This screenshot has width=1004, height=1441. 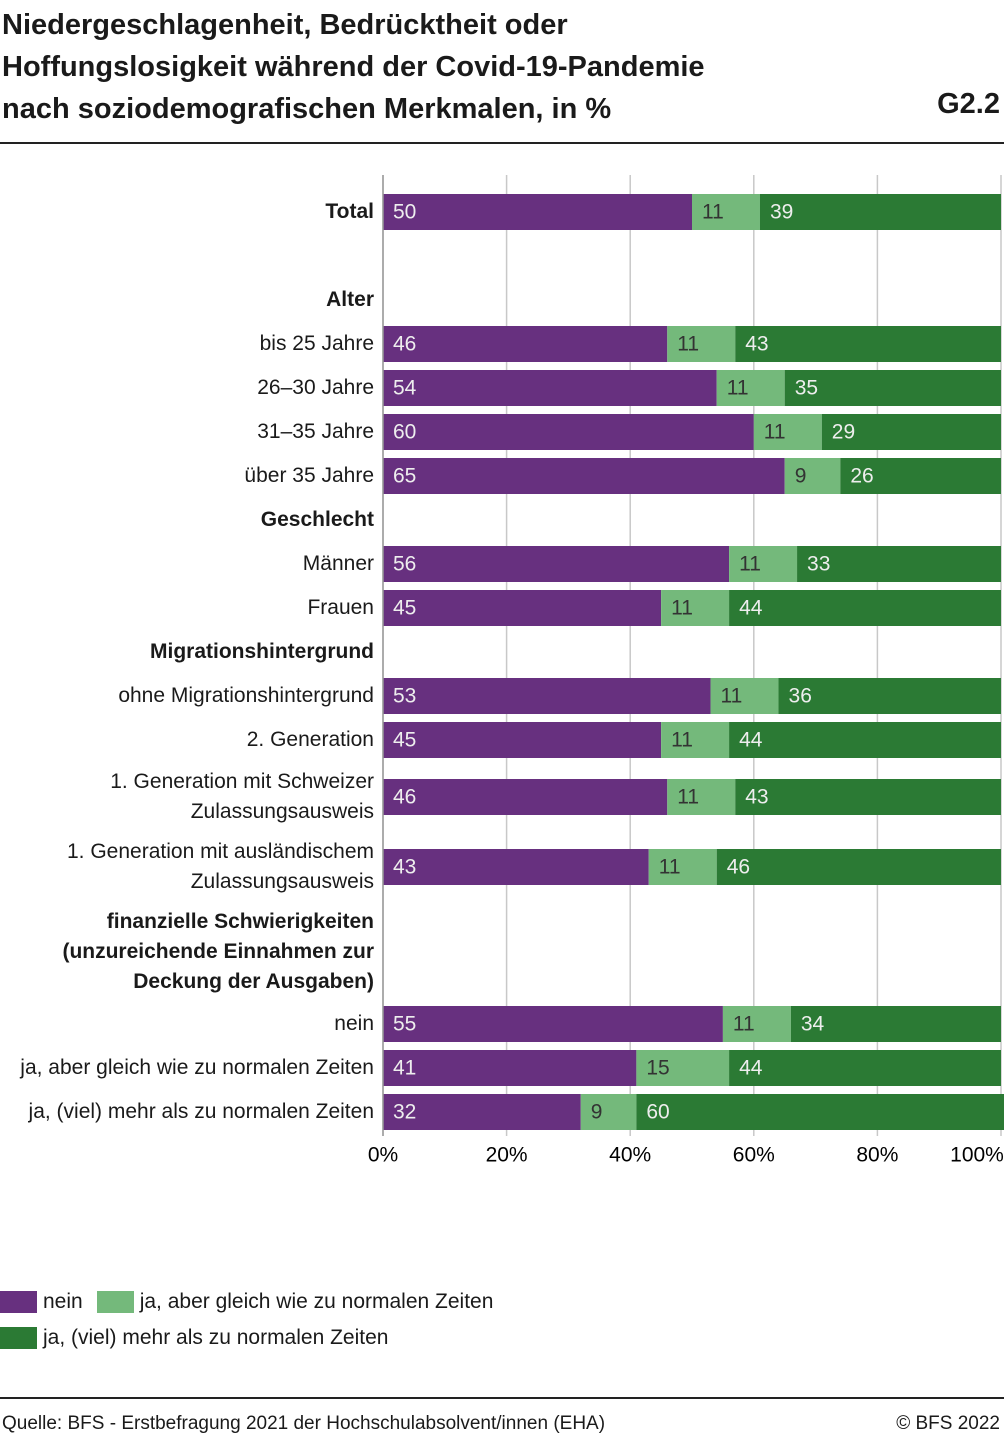 What do you see at coordinates (800, 696) in the screenshot?
I see `value-label: 36` at bounding box center [800, 696].